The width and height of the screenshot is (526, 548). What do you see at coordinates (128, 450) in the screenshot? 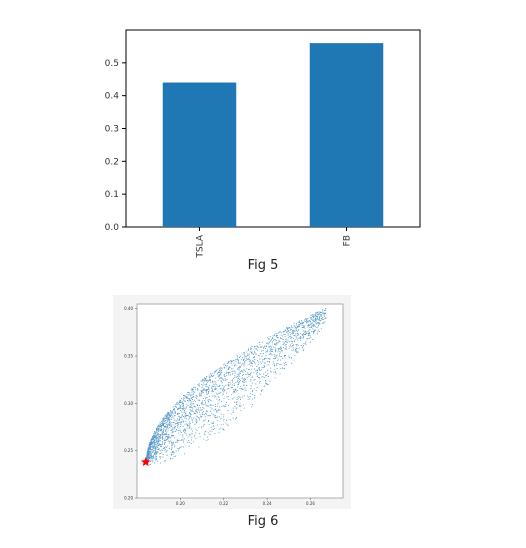
I see `y-tick-label: 0.25` at bounding box center [128, 450].